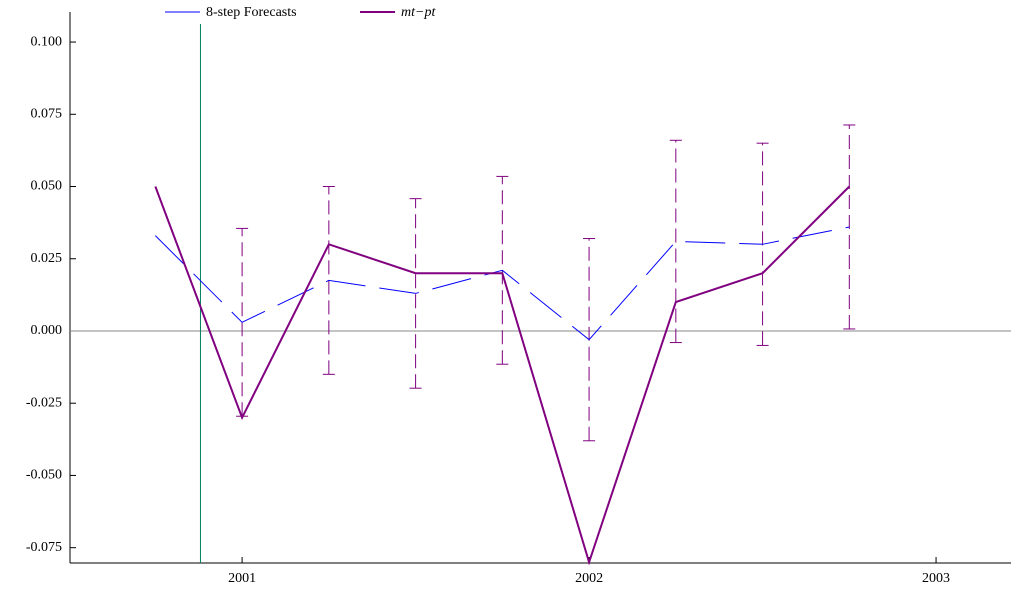 Image resolution: width=1011 pixels, height=591 pixels. I want to click on y-tick-label: -0.075, so click(44, 547).